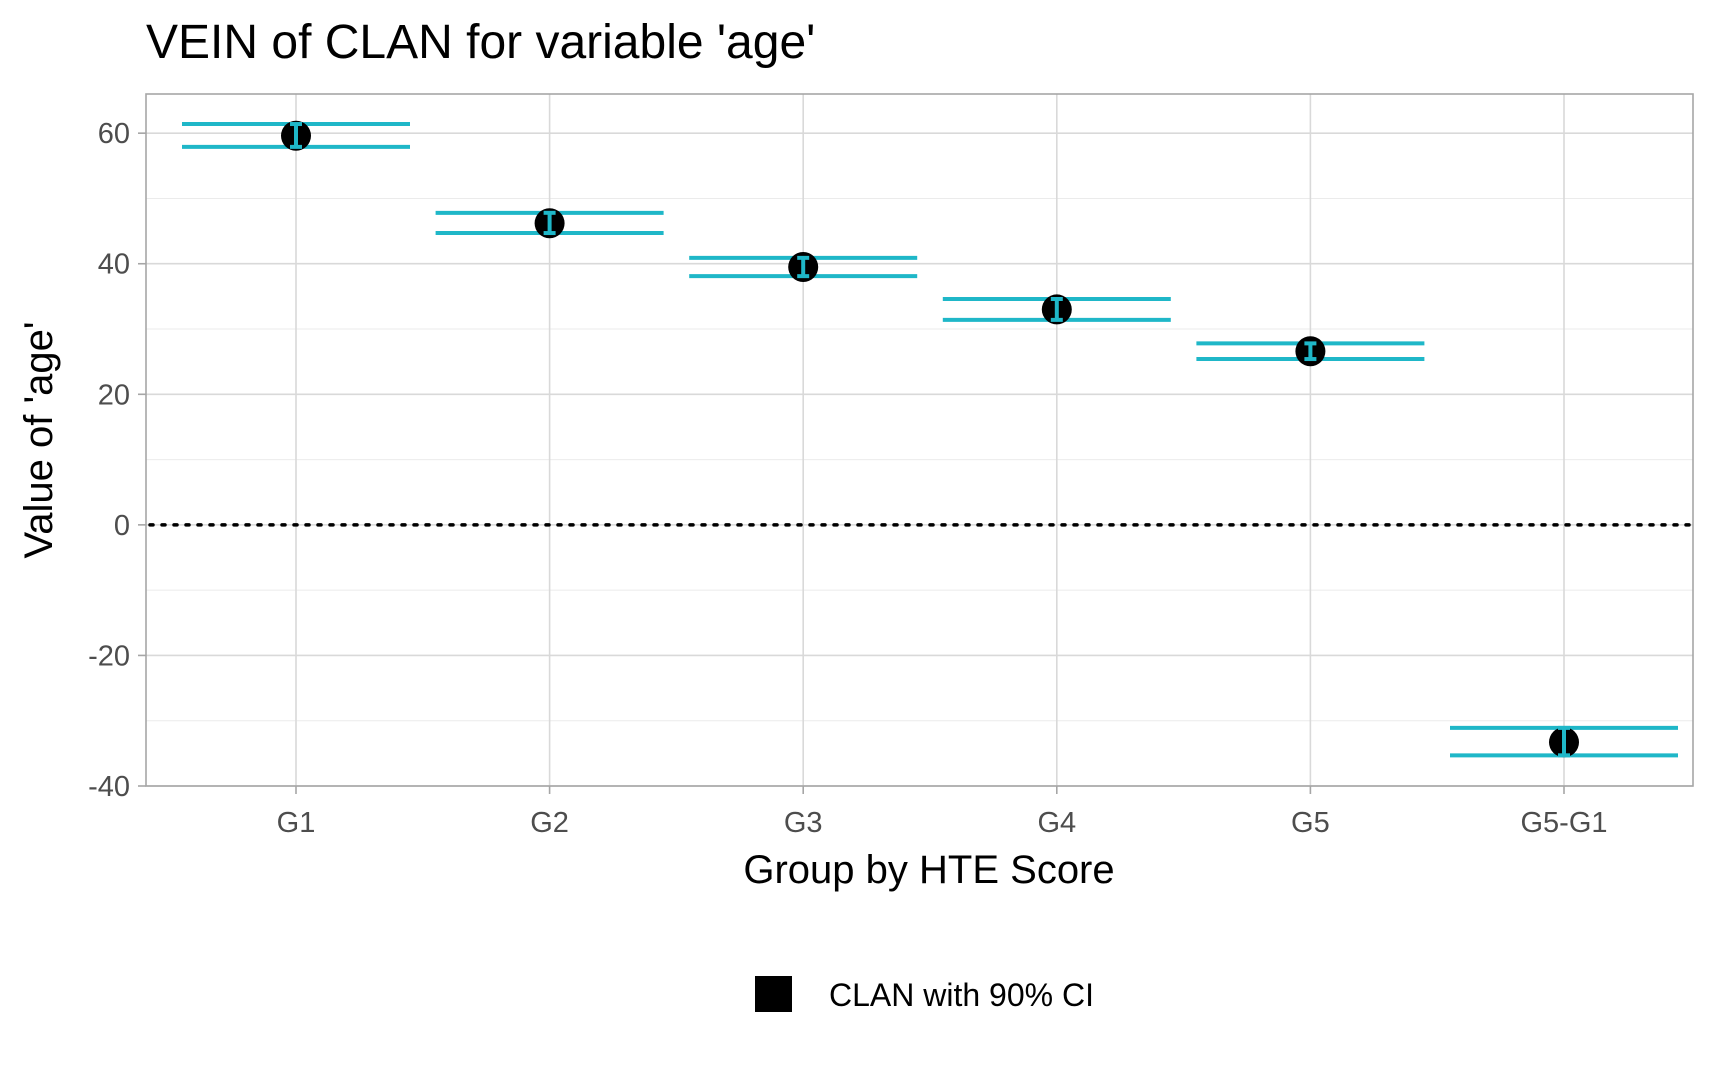  I want to click on y-axis-title: Value of 'age', so click(39, 440).